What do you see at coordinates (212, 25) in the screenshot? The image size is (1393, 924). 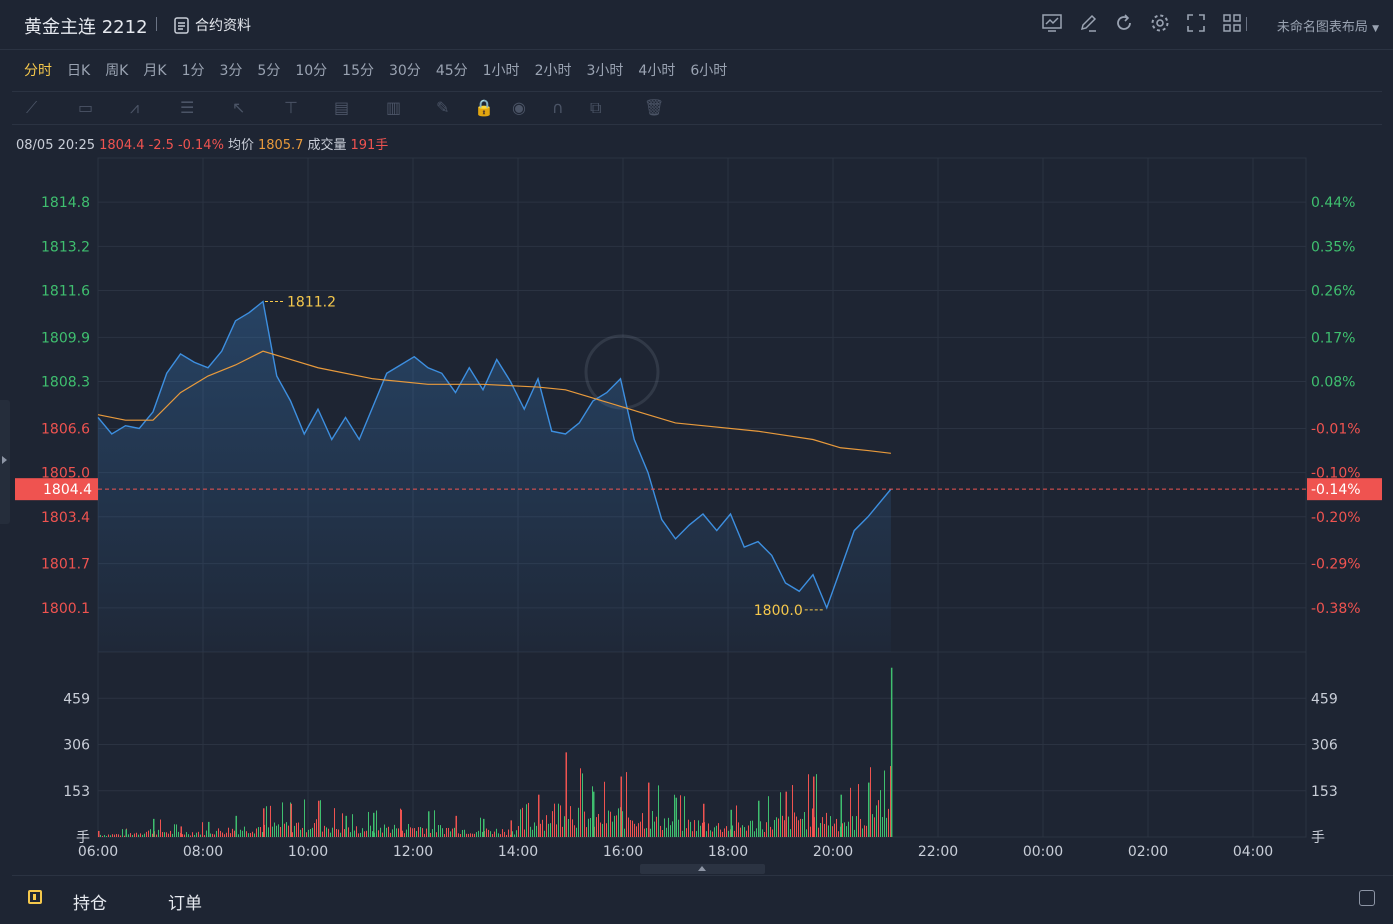 I see `contract-info-link: 合约资料` at bounding box center [212, 25].